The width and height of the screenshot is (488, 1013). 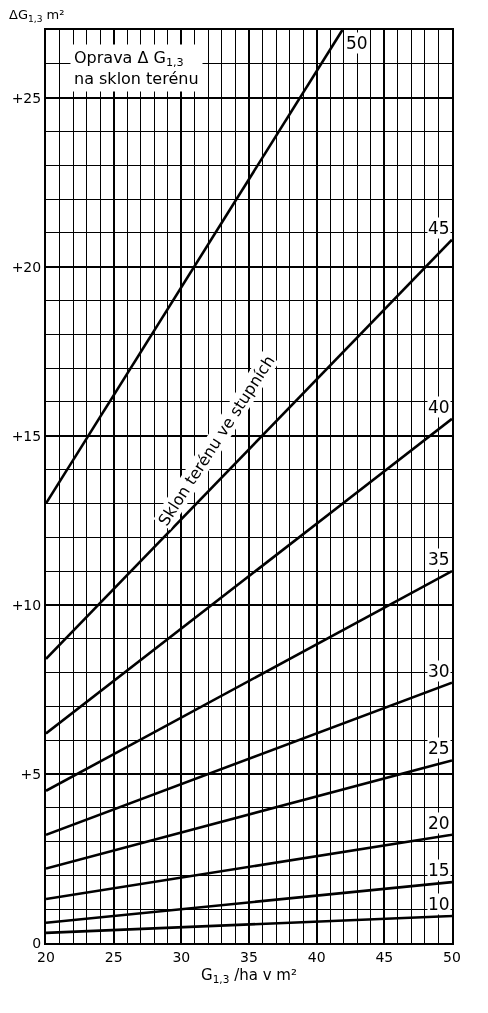 What do you see at coordinates (439, 407) in the screenshot?
I see `series-label: 40` at bounding box center [439, 407].